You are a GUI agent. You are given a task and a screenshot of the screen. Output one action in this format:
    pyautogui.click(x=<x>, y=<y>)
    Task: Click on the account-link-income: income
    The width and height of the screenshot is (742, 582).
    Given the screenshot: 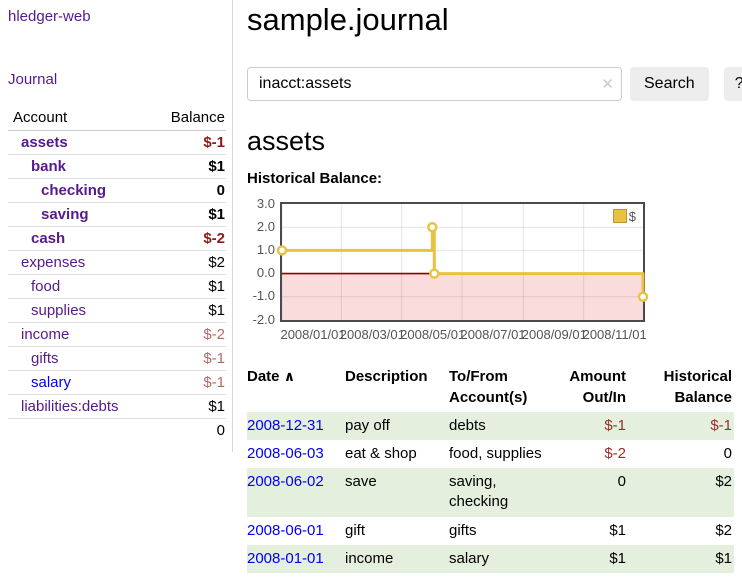 What is the action you would take?
    pyautogui.click(x=45, y=334)
    